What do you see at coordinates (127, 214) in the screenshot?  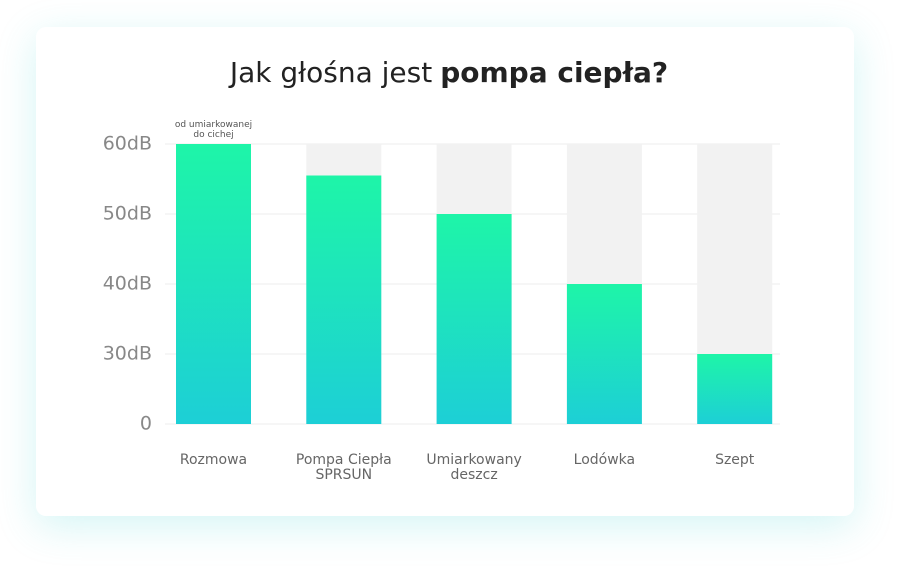 I see `y-tick-label: 50dB` at bounding box center [127, 214].